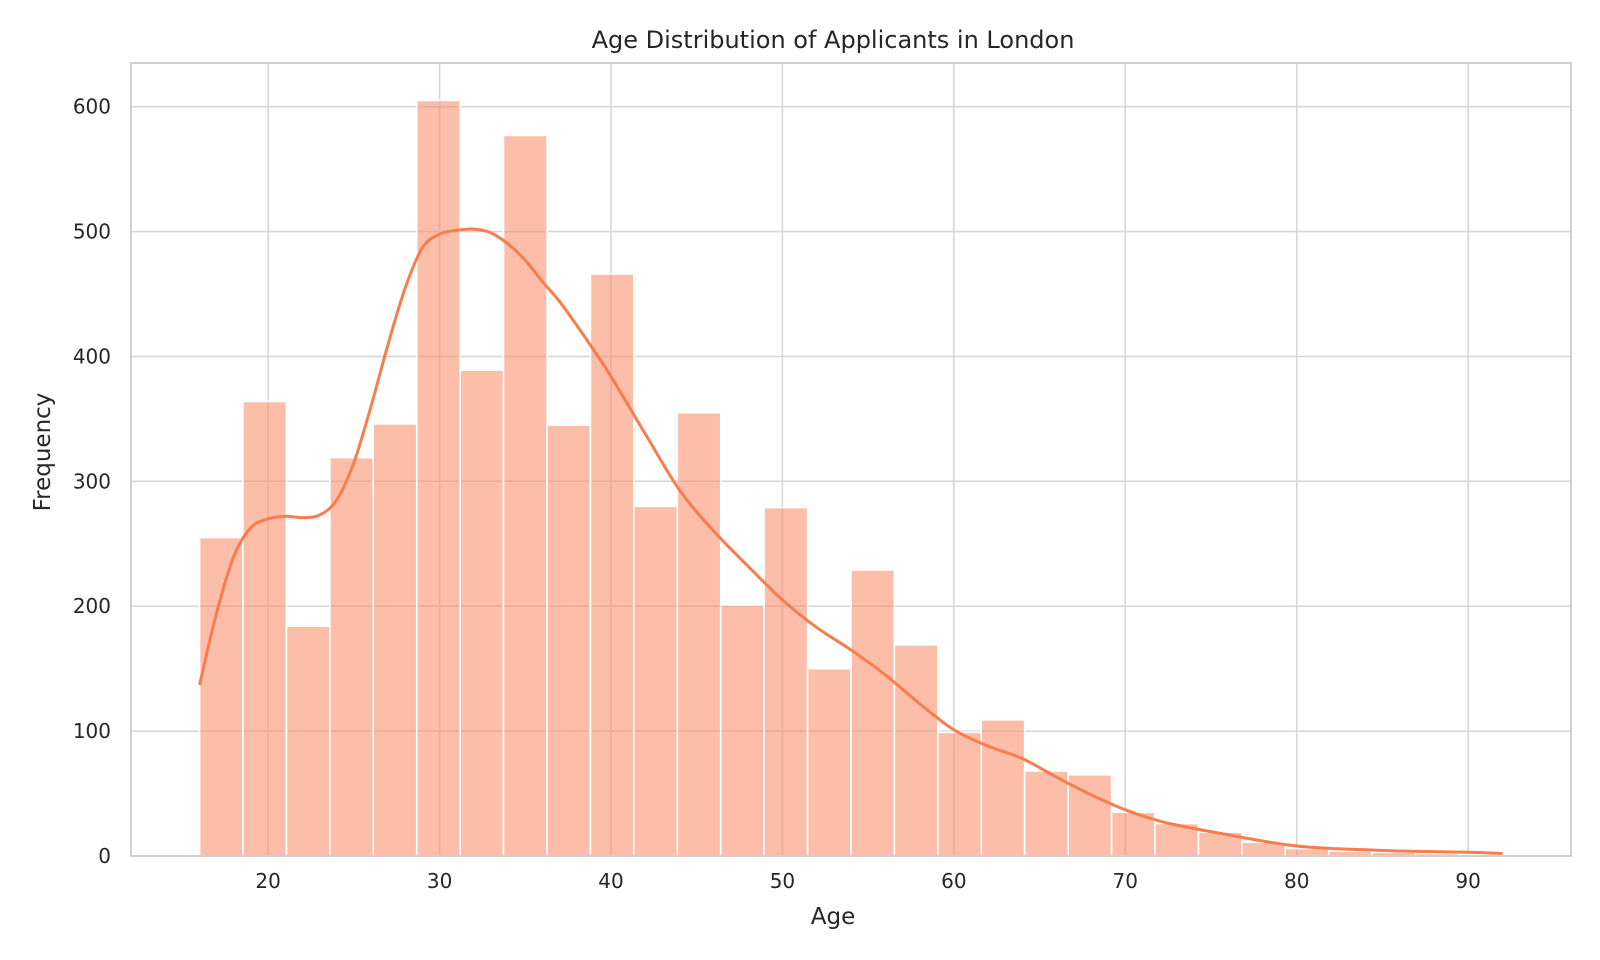 This screenshot has width=1600, height=960. What do you see at coordinates (1467, 881) in the screenshot?
I see `x-tick-label: 90` at bounding box center [1467, 881].